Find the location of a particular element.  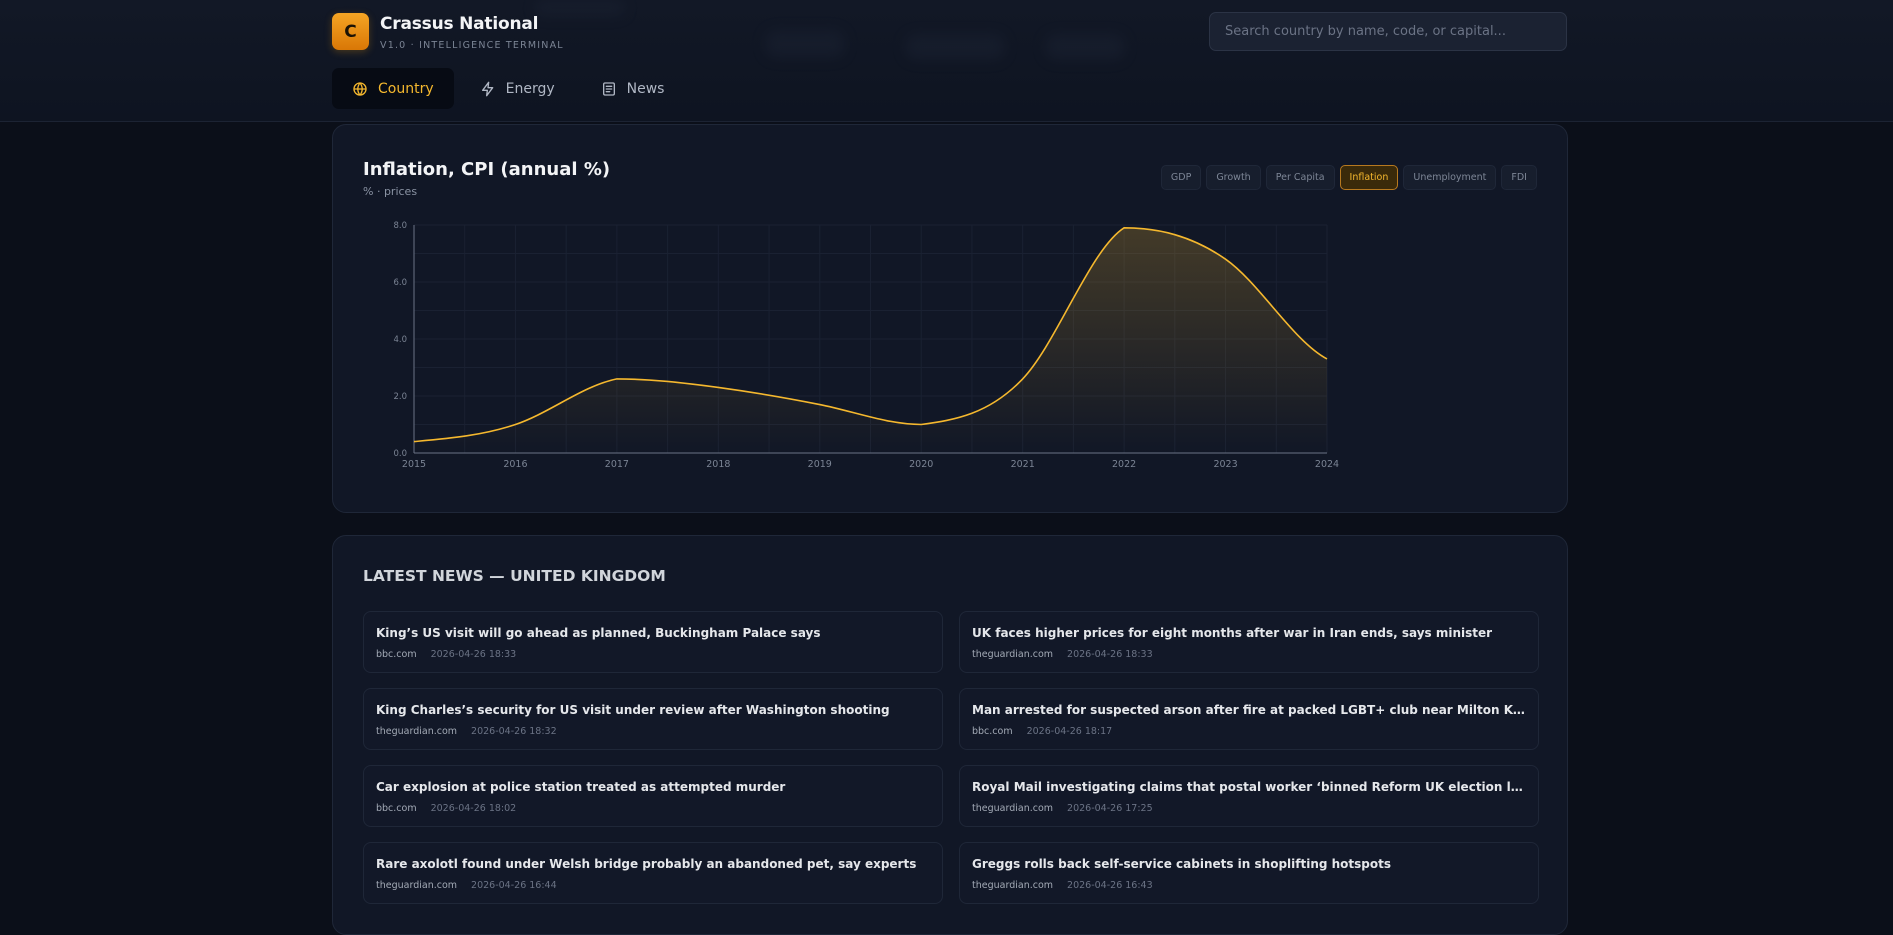

x-tick-label: 2022 is located at coordinates (1124, 464).